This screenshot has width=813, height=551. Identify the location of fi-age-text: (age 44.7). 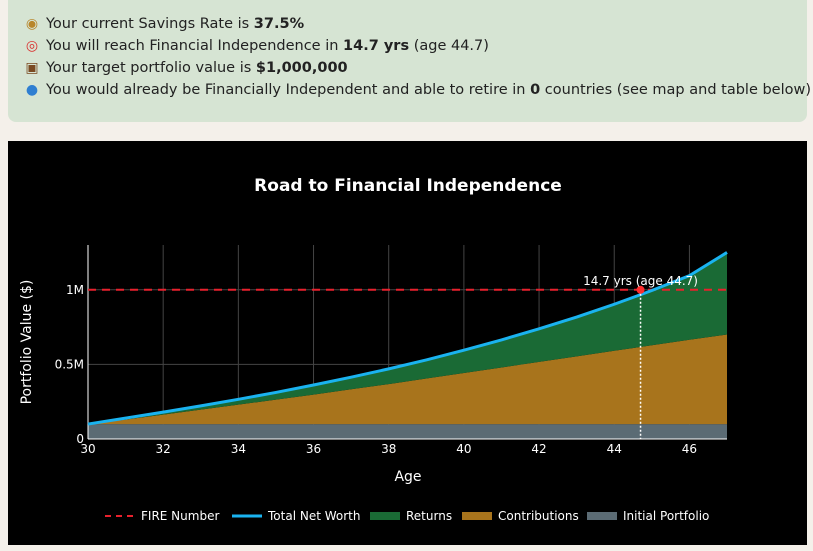
(449, 46).